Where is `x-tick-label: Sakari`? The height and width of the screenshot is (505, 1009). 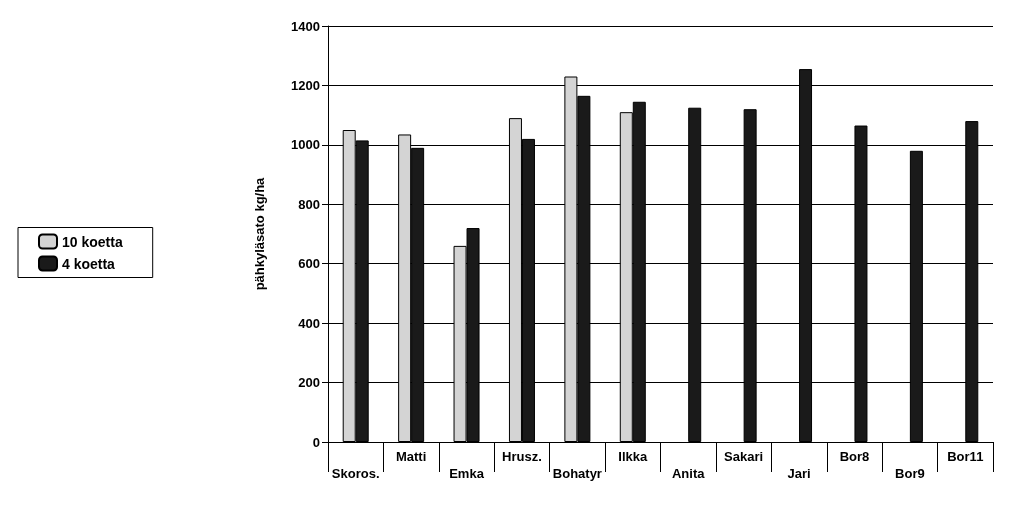 x-tick-label: Sakari is located at coordinates (744, 456).